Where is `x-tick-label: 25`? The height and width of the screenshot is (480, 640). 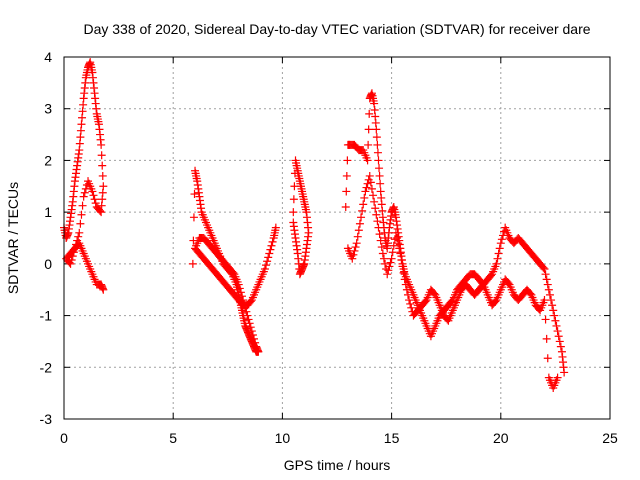 x-tick-label: 25 is located at coordinates (610, 438).